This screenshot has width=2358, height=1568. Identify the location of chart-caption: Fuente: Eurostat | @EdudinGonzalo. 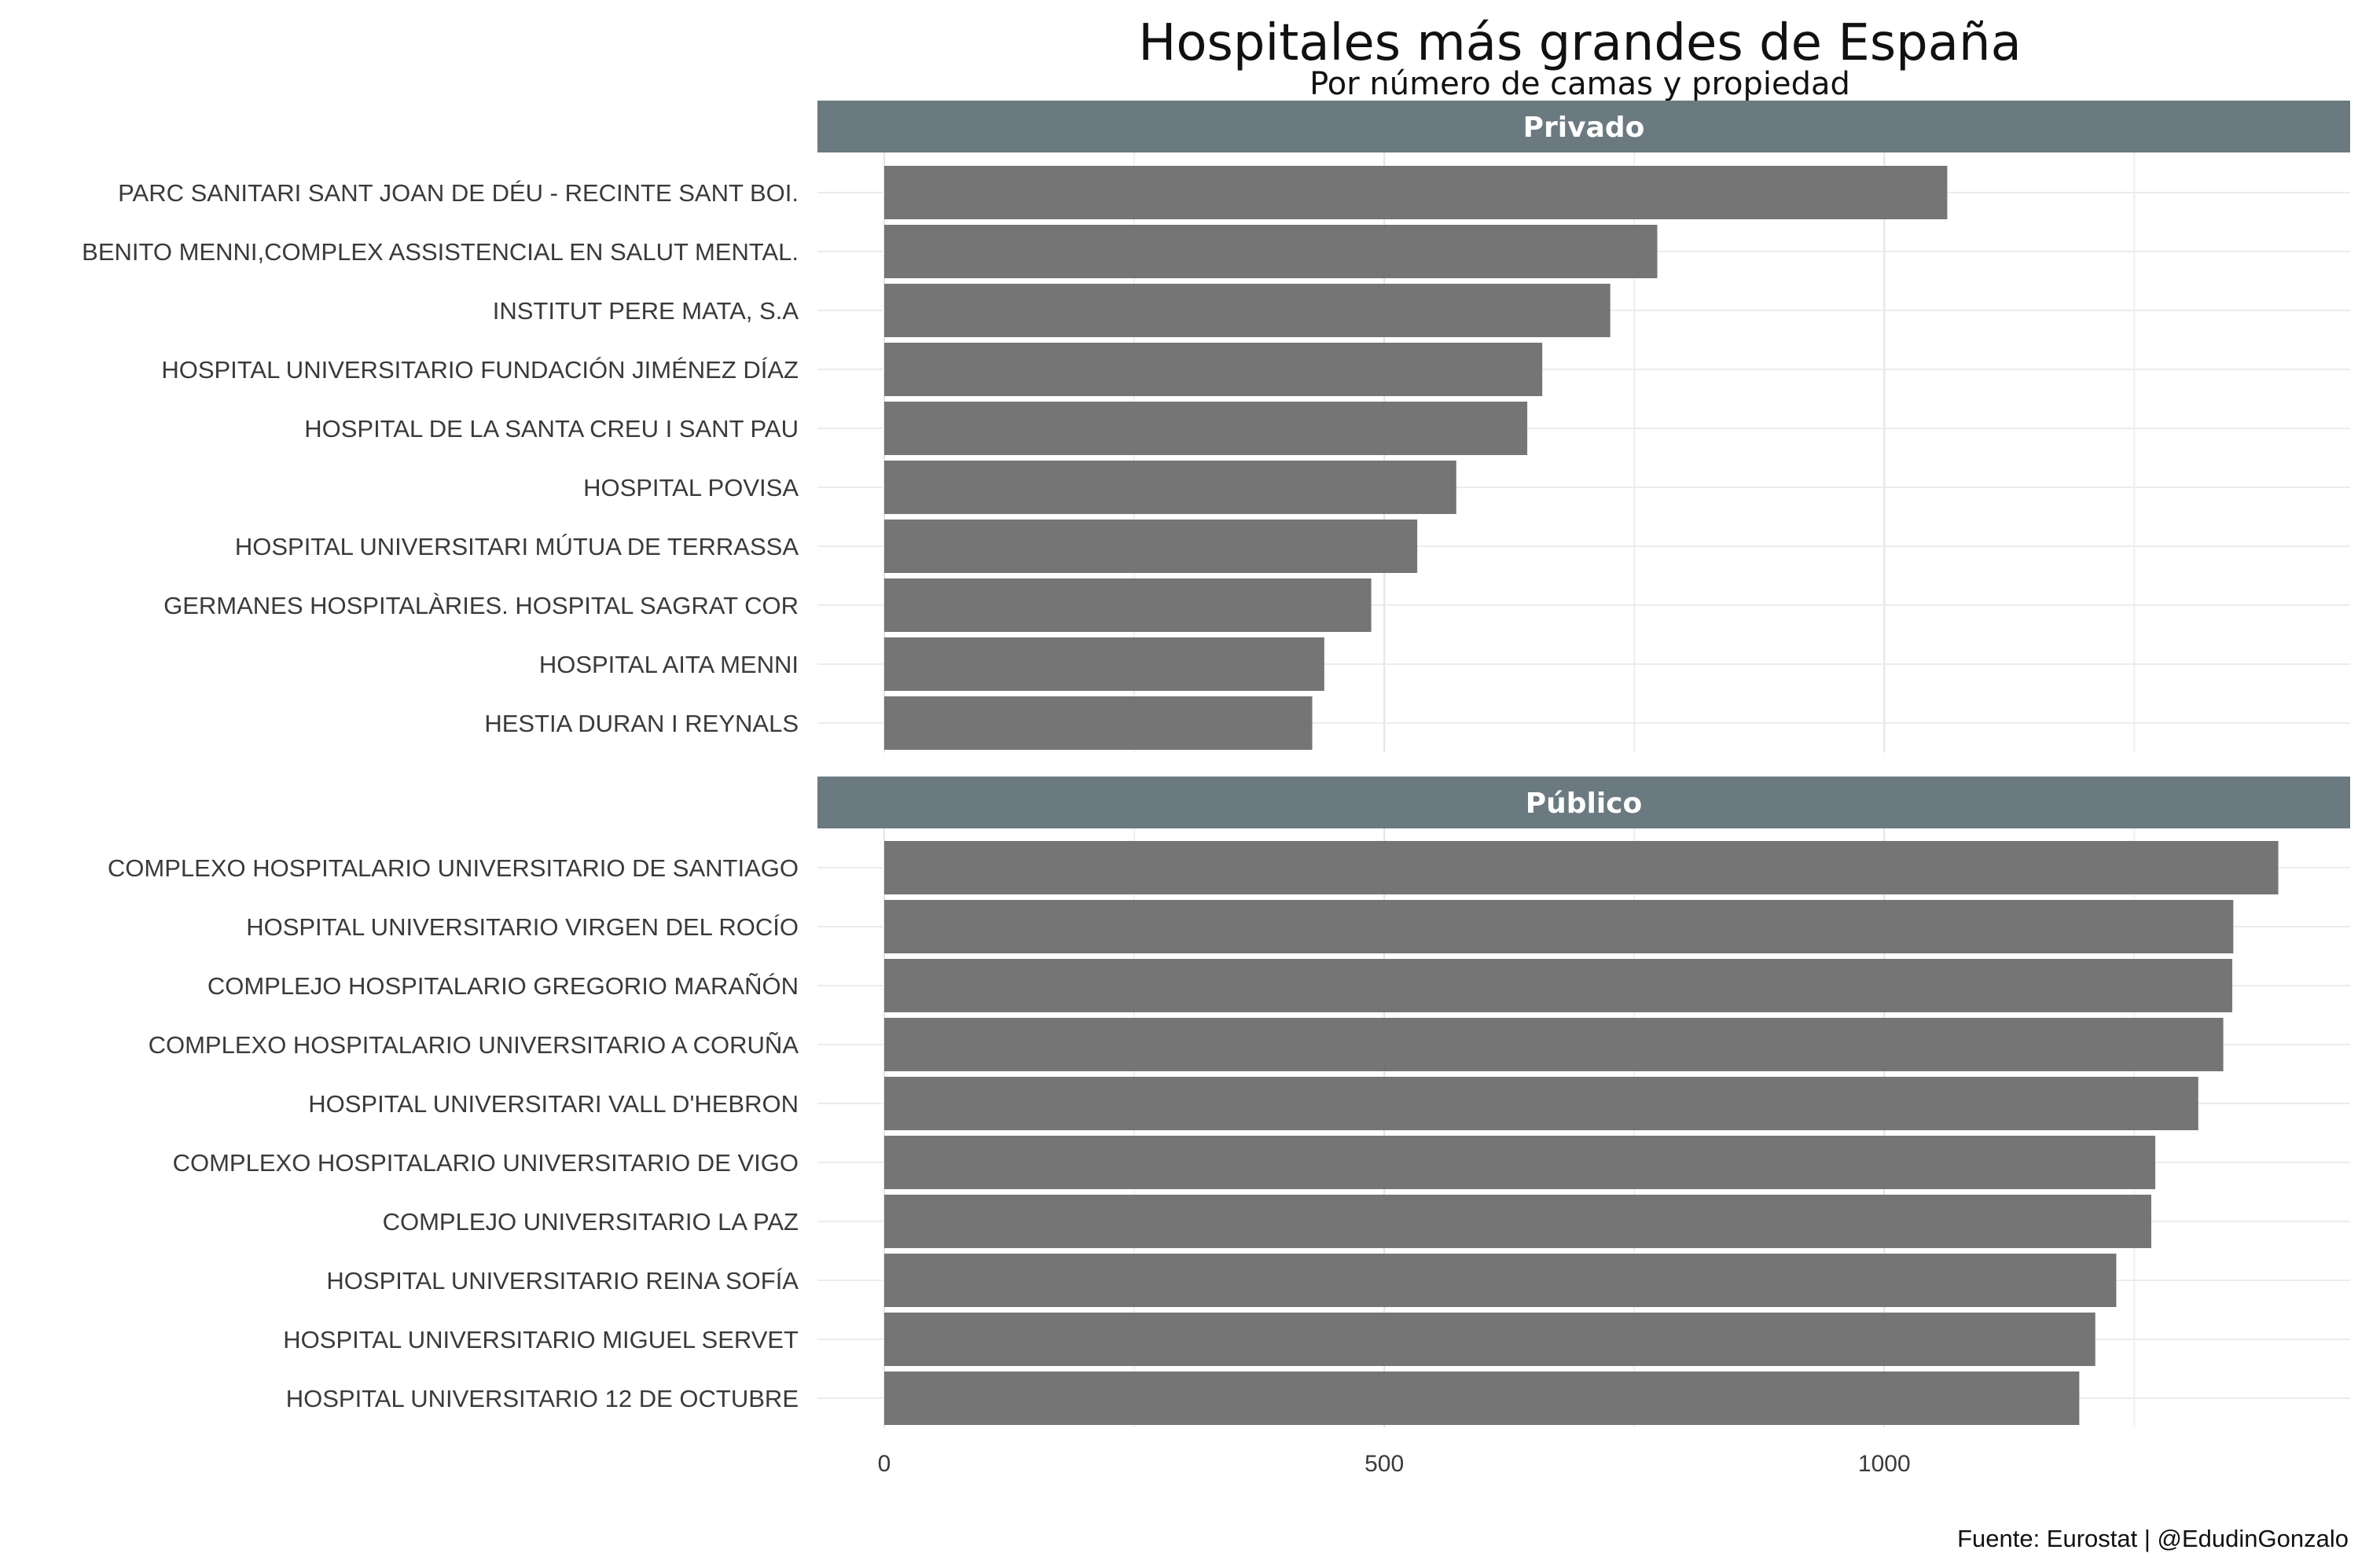
(2153, 1538).